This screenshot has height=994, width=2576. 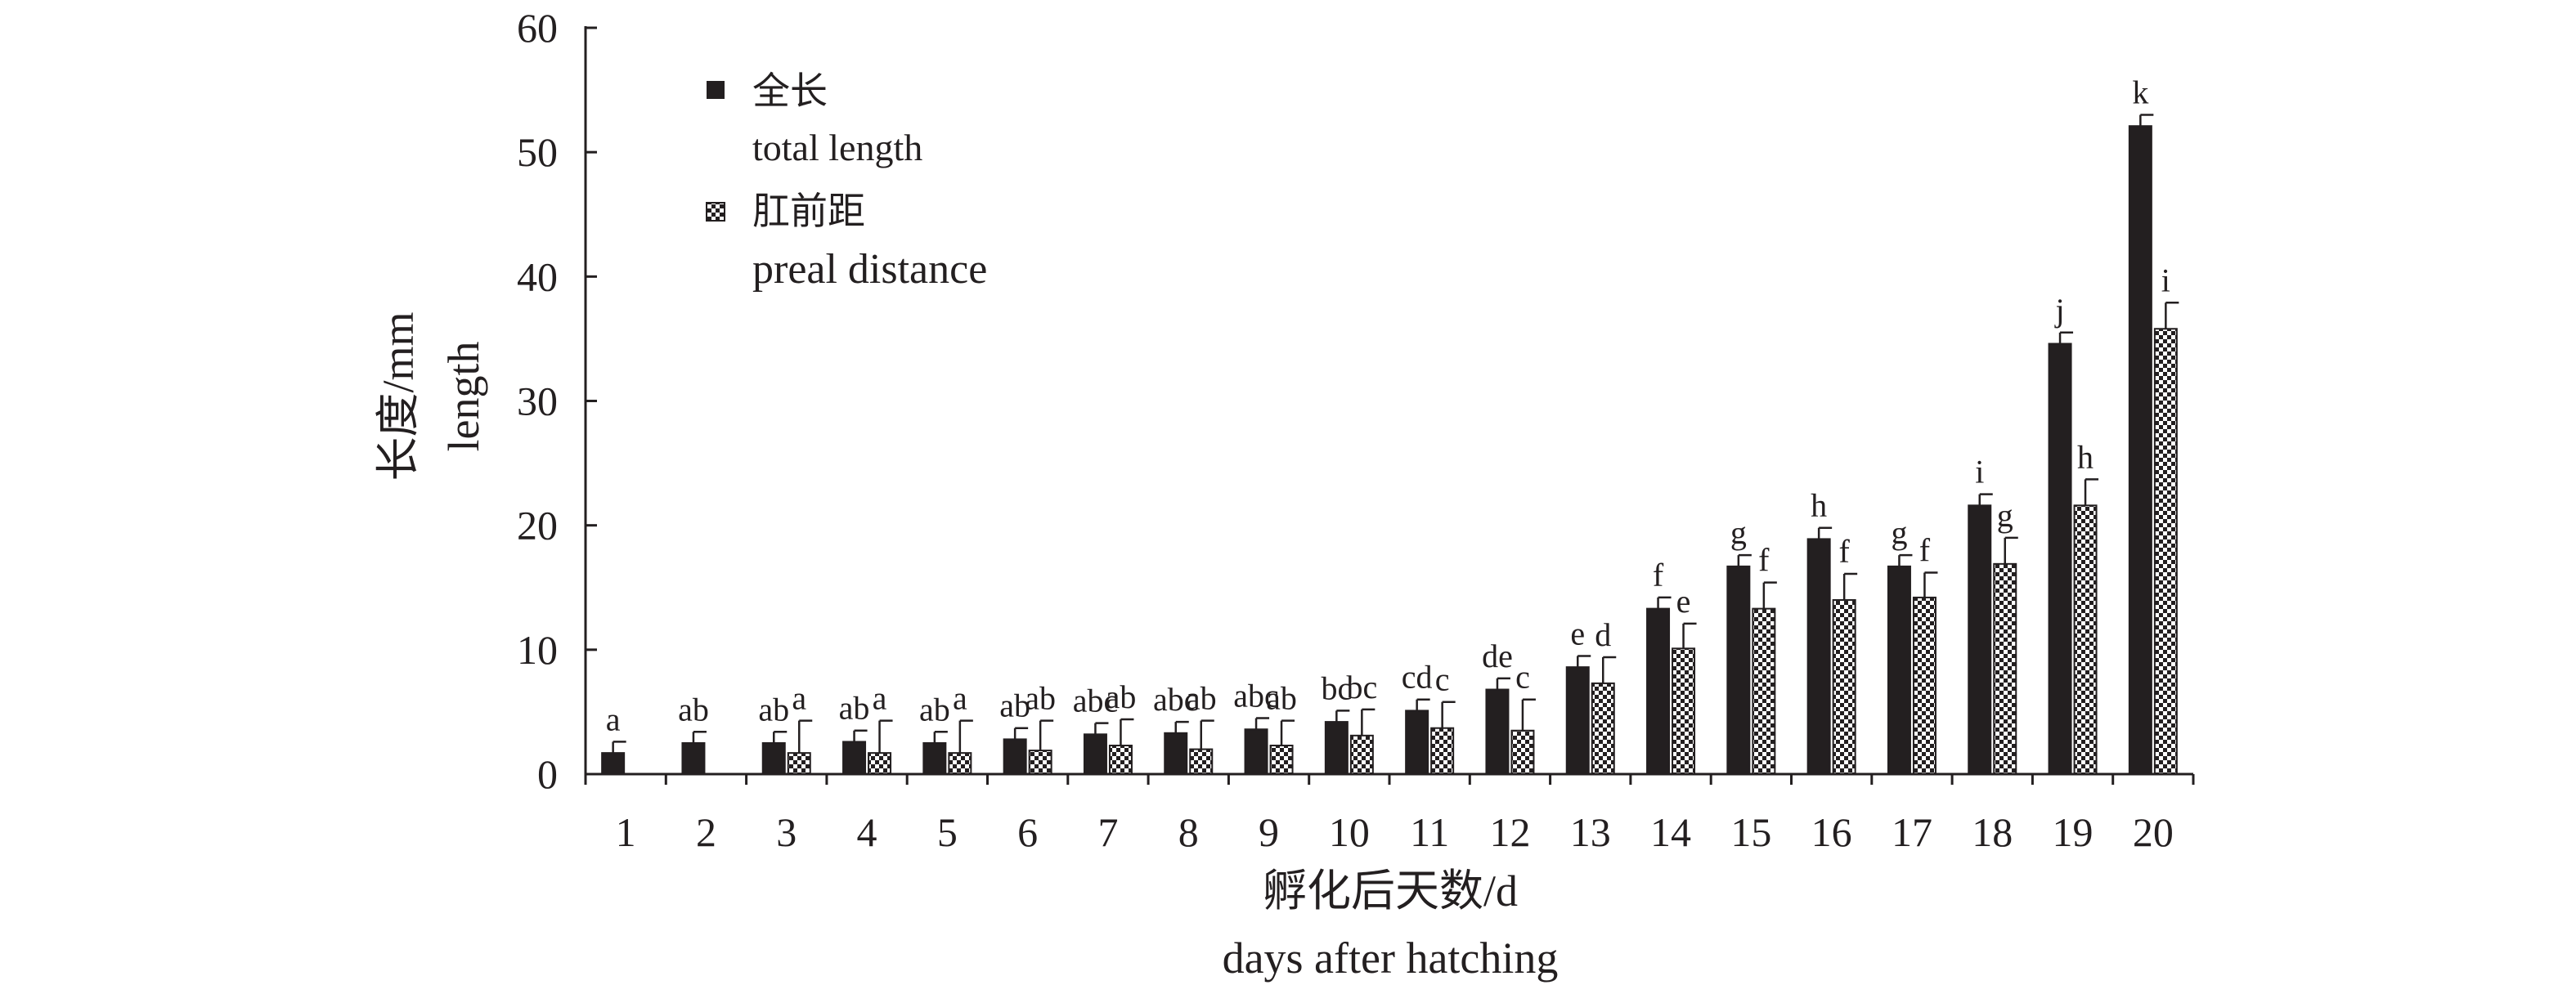 I want to click on significance-label-total-length: k, so click(x=2140, y=92).